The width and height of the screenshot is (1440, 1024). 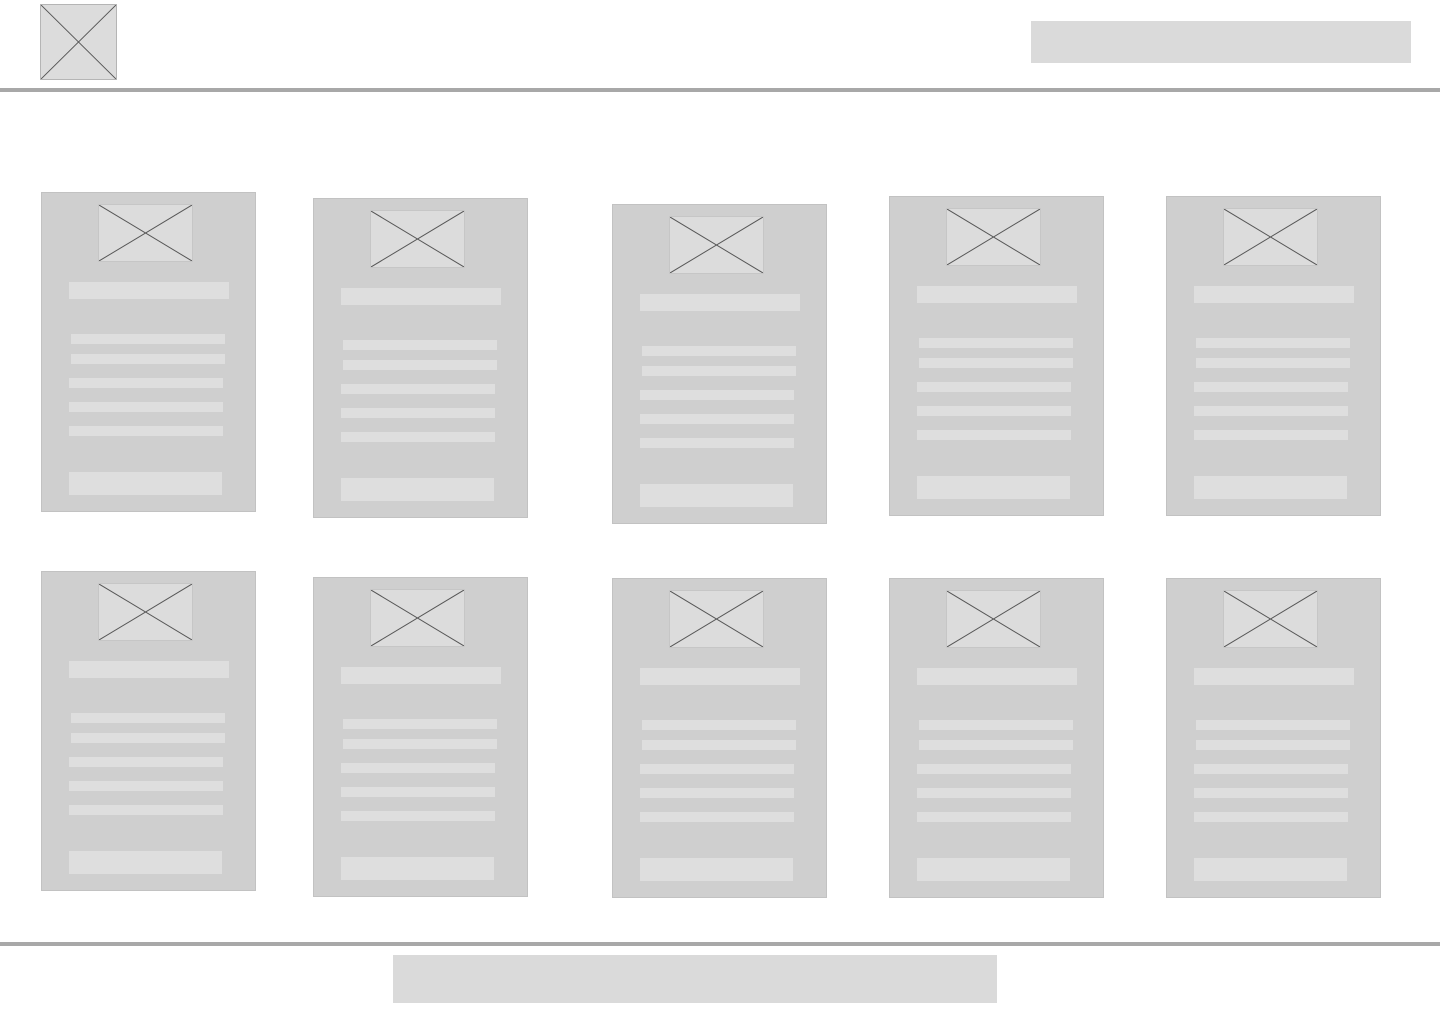 I want to click on search-bar, so click(x=1221, y=42).